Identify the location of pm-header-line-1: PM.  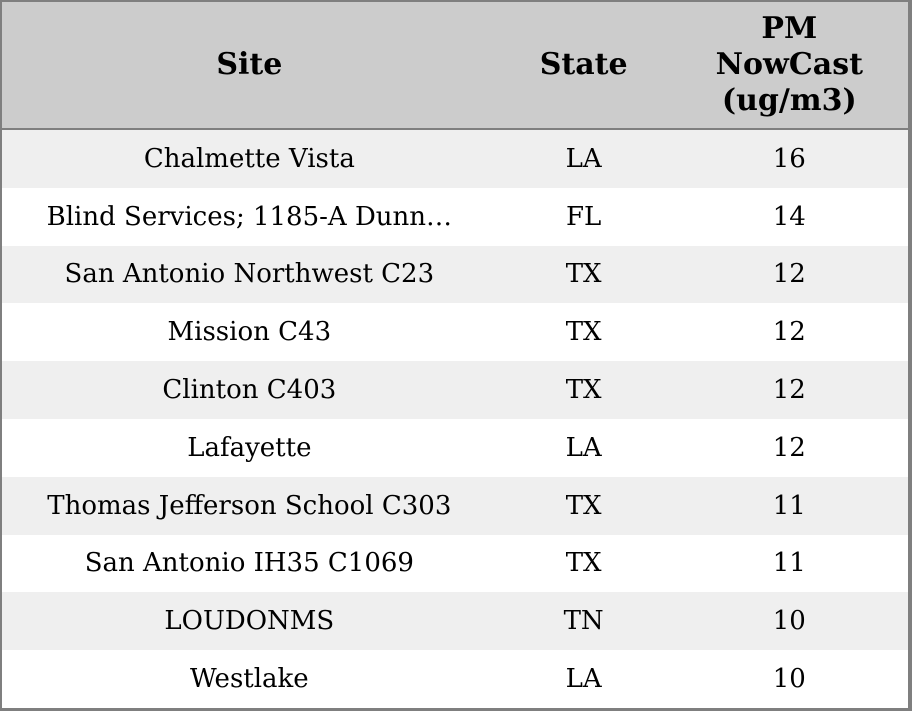
(789, 28).